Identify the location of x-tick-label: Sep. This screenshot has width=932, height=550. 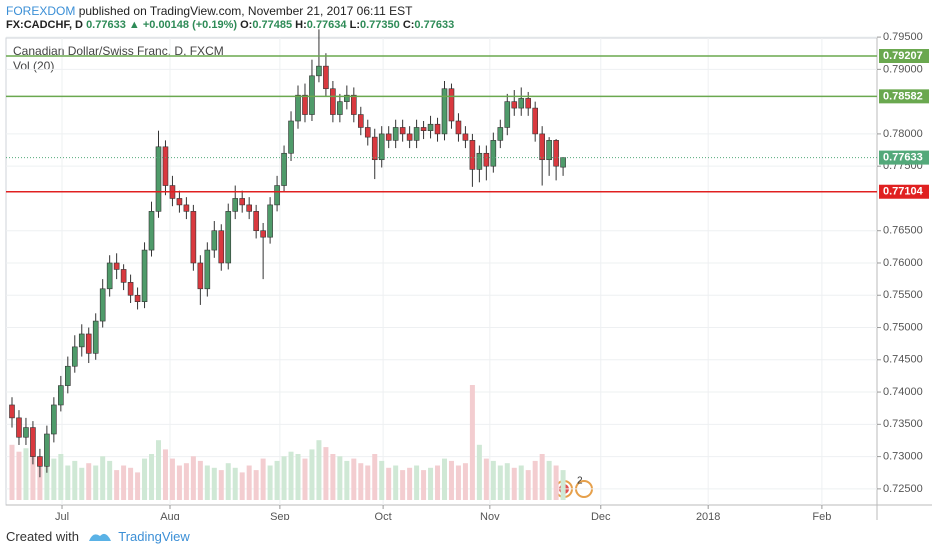
(280, 515).